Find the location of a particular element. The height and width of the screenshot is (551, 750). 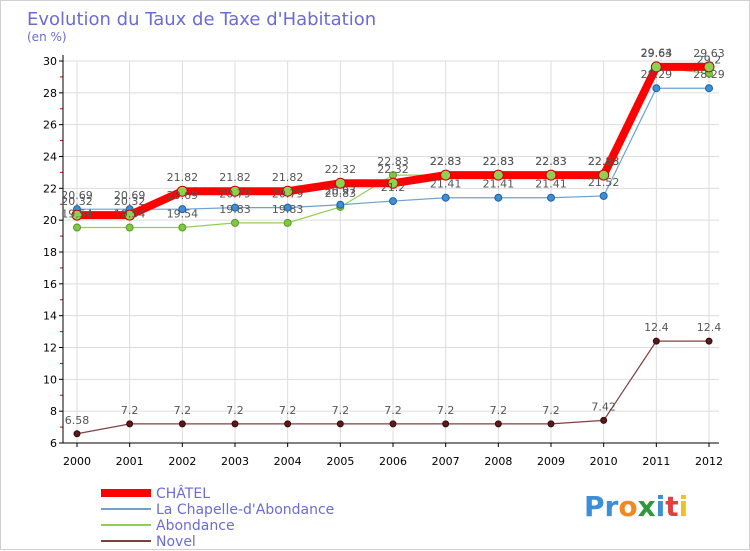

x-tick-label: 2000 is located at coordinates (77, 461).